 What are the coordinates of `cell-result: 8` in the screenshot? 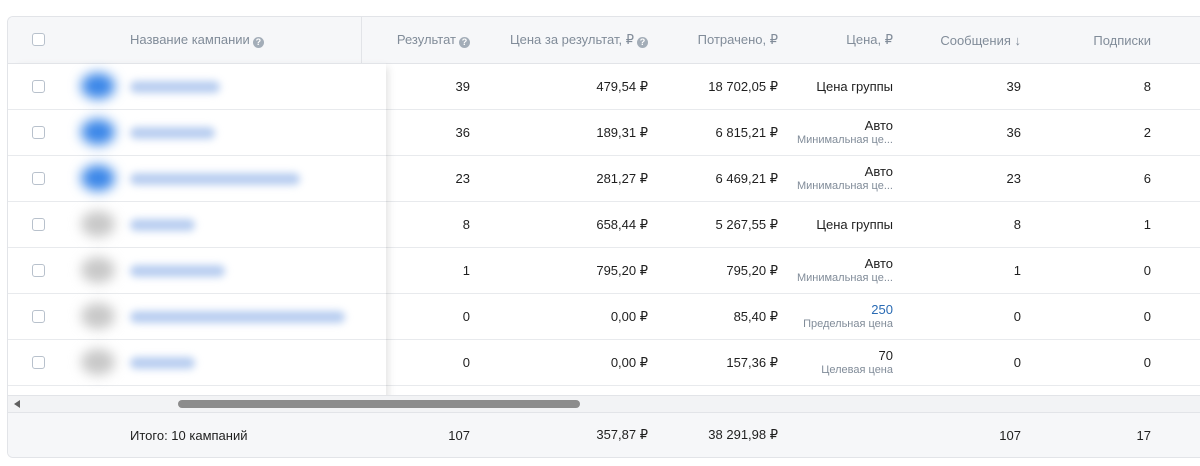 It's located at (466, 224).